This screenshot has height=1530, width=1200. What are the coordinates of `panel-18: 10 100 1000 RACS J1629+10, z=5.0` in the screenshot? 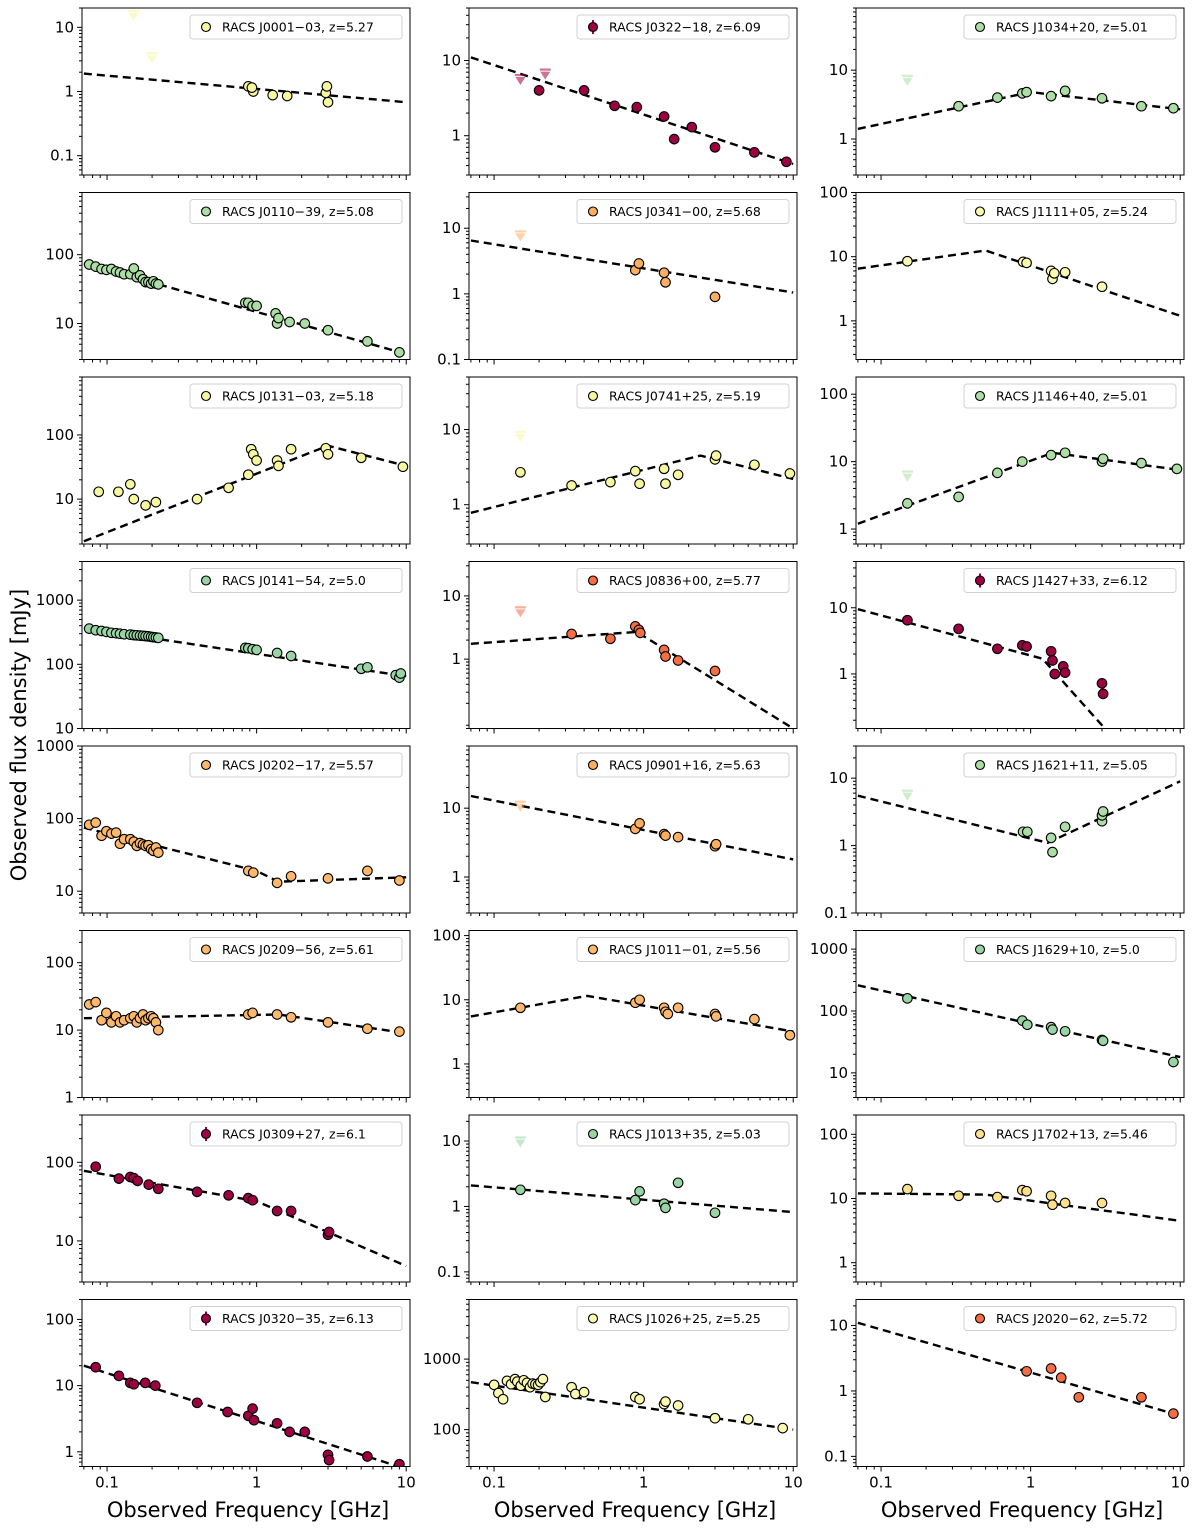 It's located at (997, 1016).